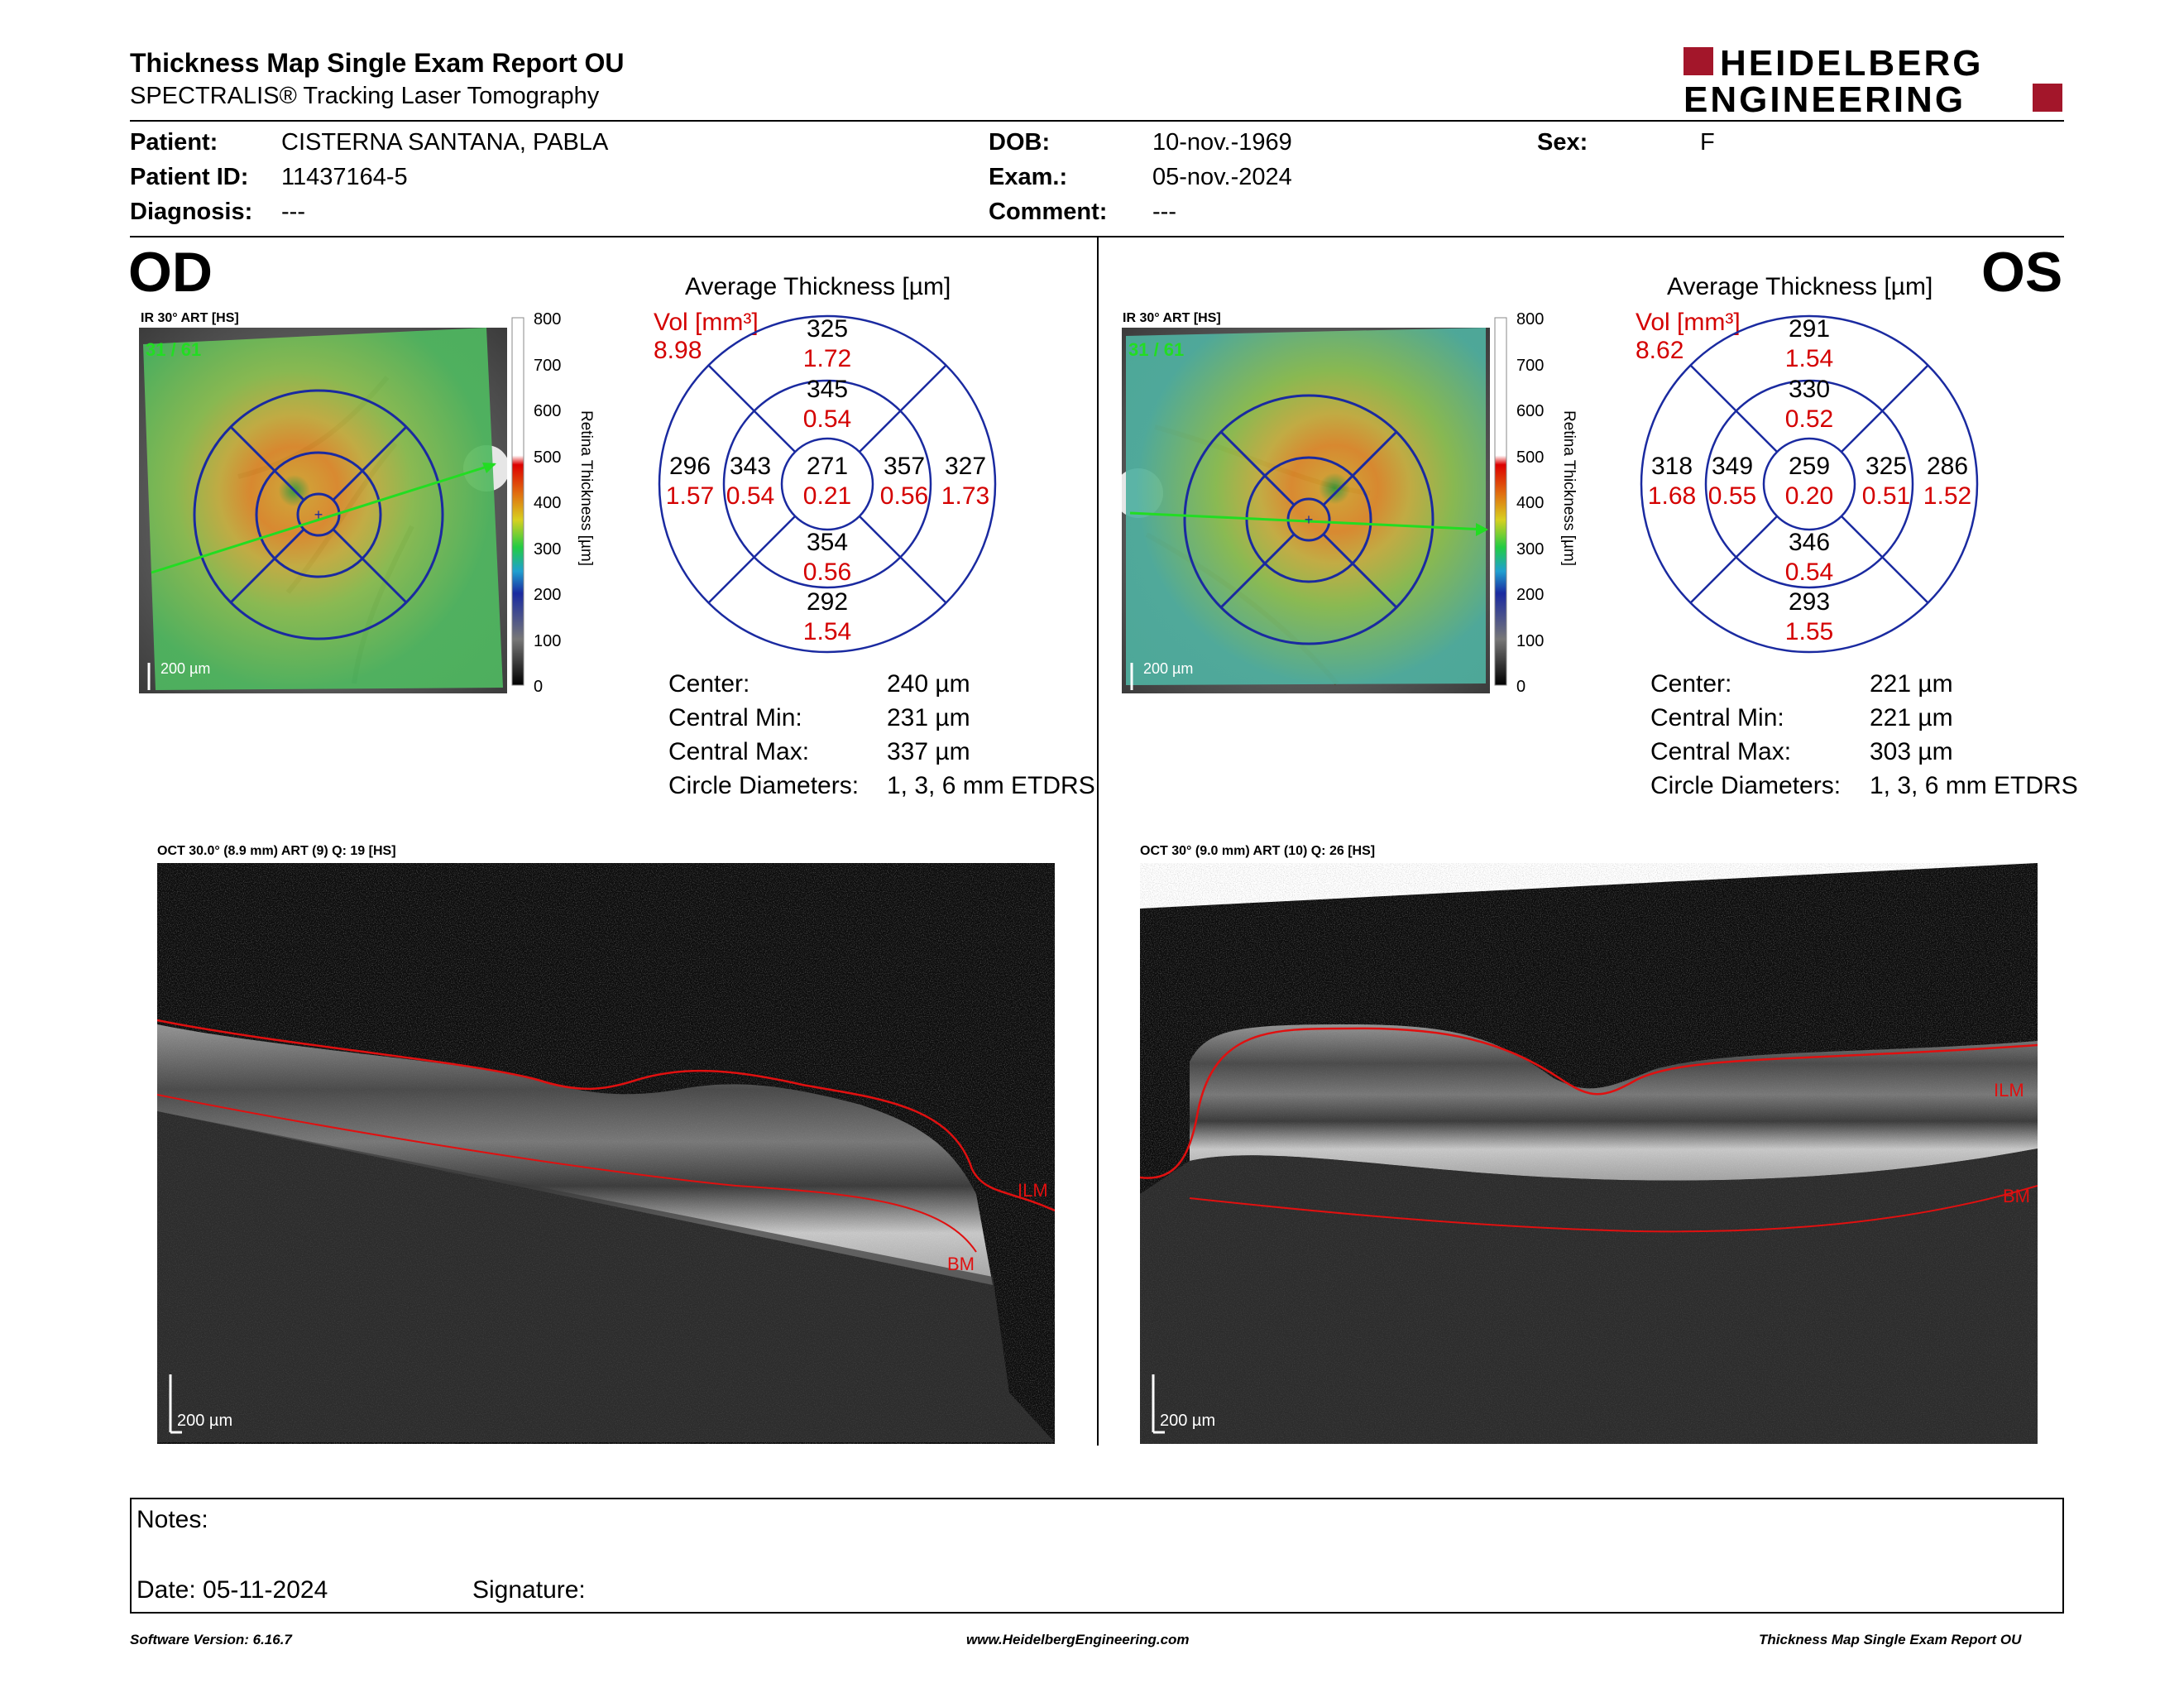  Describe the element at coordinates (344, 177) in the screenshot. I see `patient-id-value: 11437164-5` at that location.